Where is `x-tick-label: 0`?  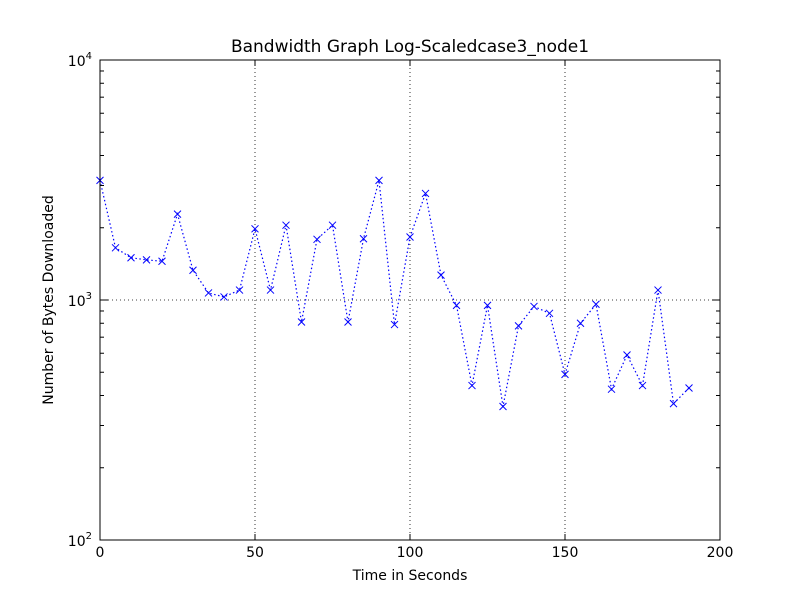 x-tick-label: 0 is located at coordinates (100, 553).